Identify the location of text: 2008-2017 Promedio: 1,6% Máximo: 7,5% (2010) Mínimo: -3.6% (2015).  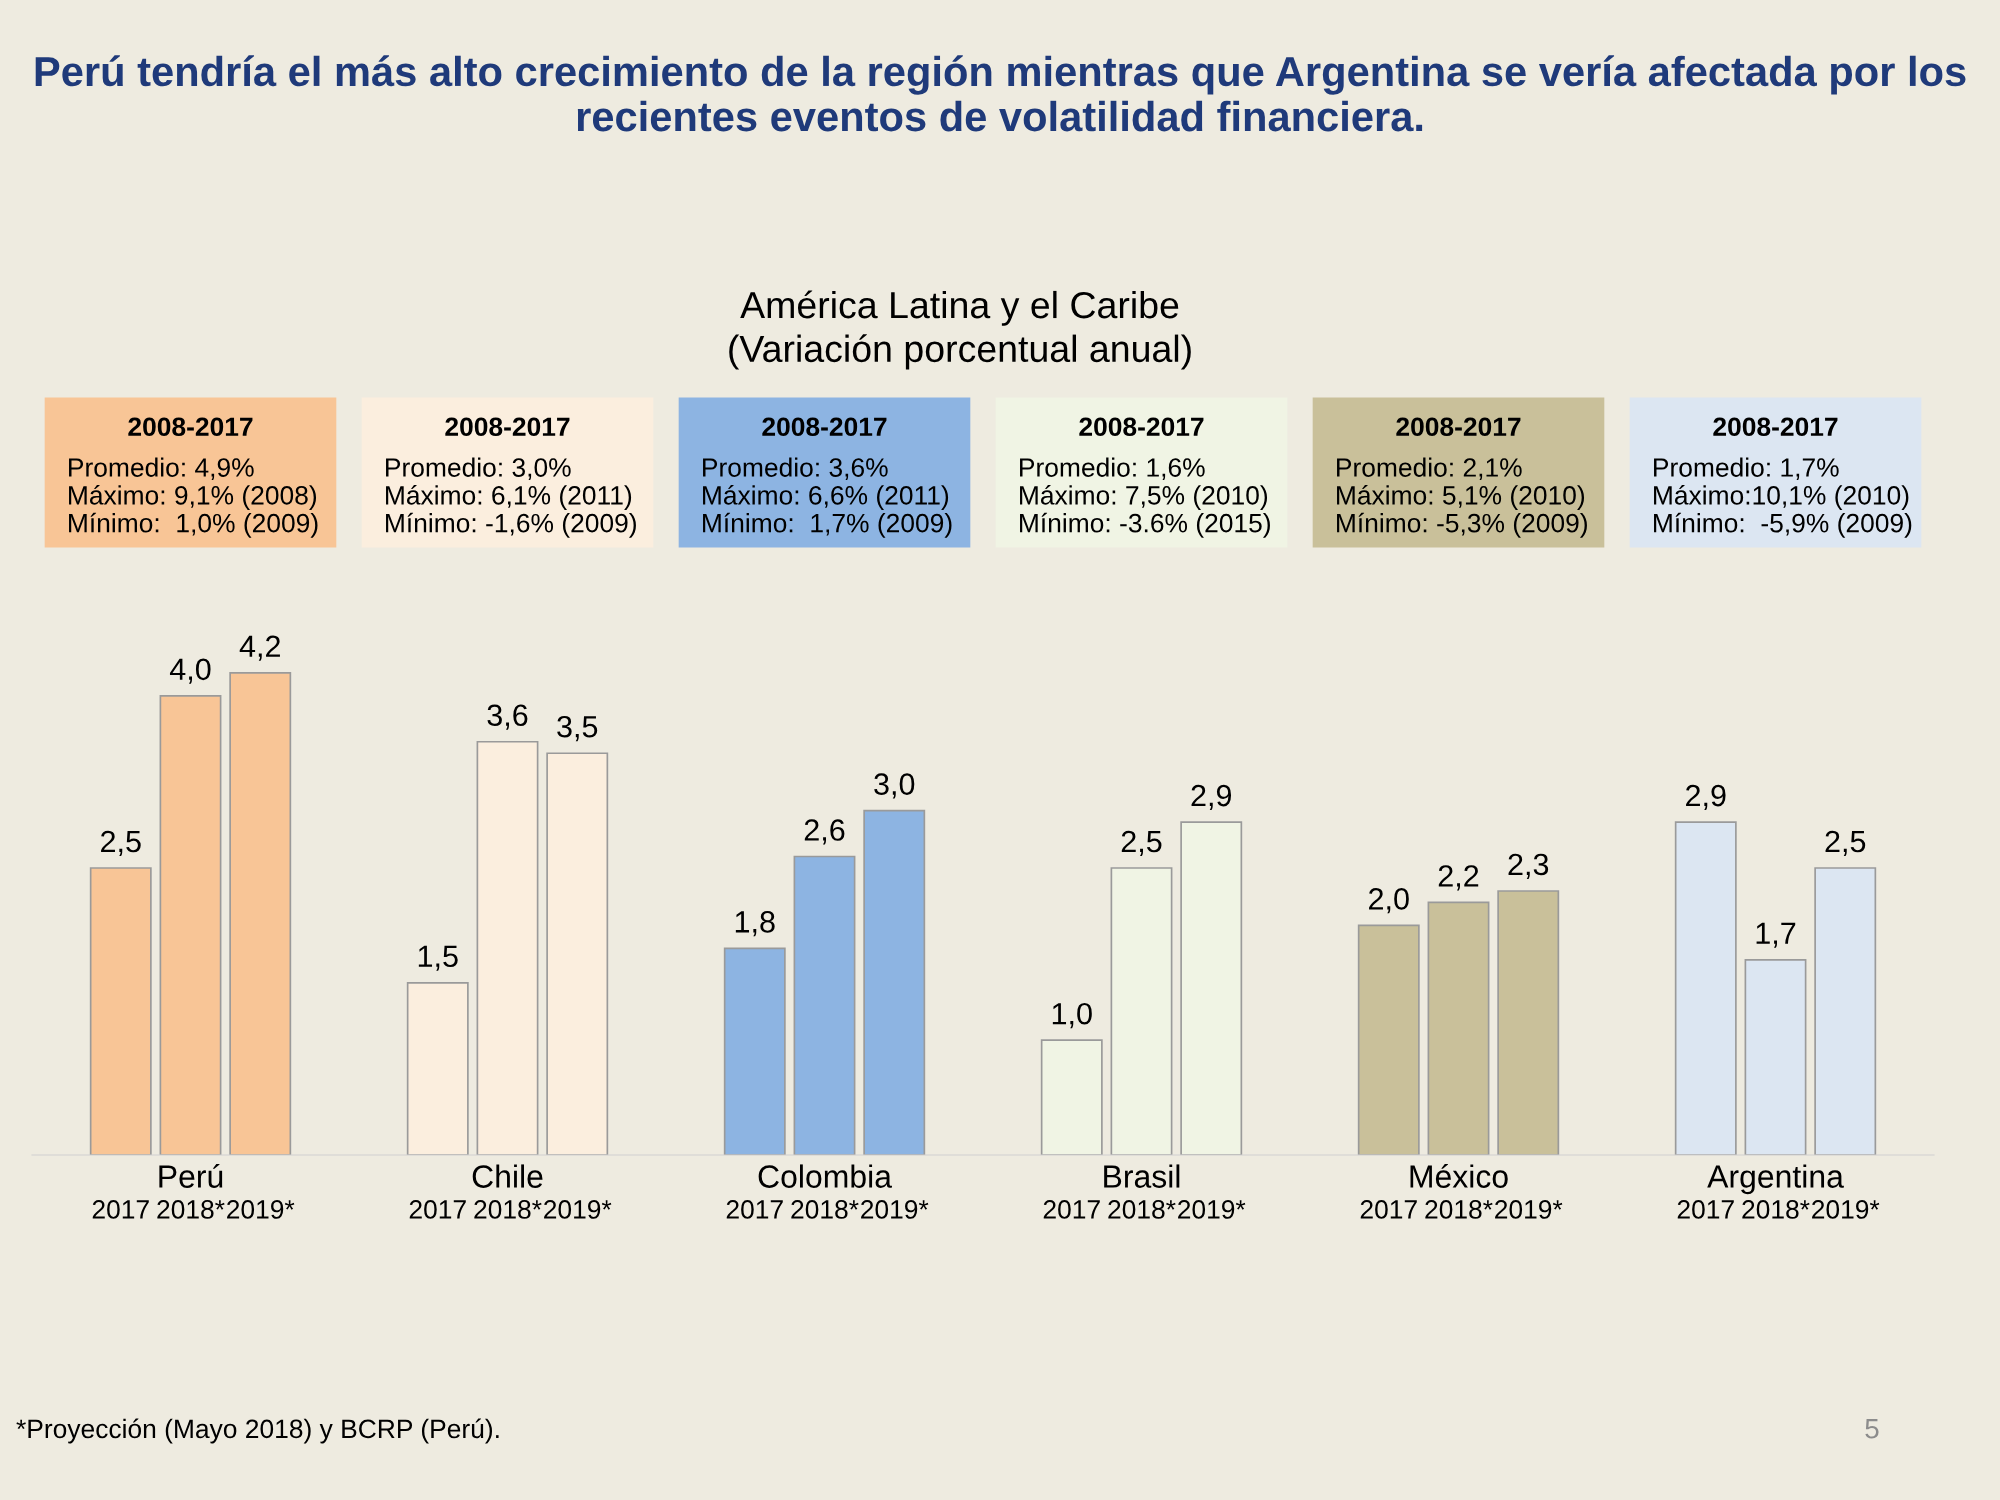
(1145, 477).